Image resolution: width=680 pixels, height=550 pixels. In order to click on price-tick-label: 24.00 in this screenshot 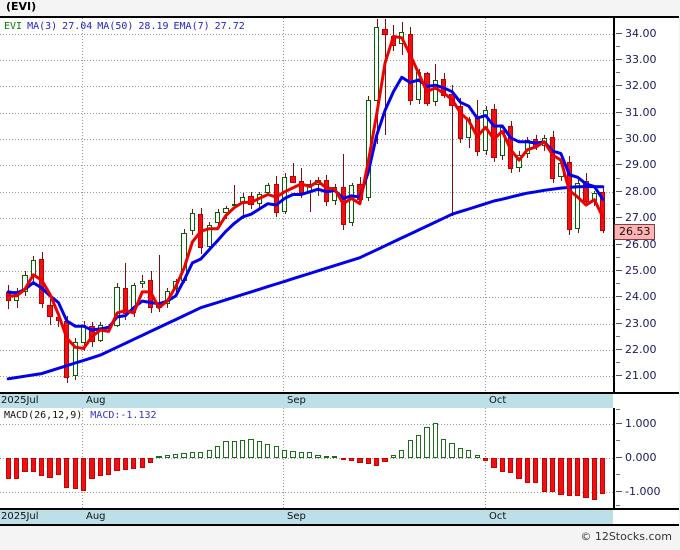, I will do `click(641, 297)`.